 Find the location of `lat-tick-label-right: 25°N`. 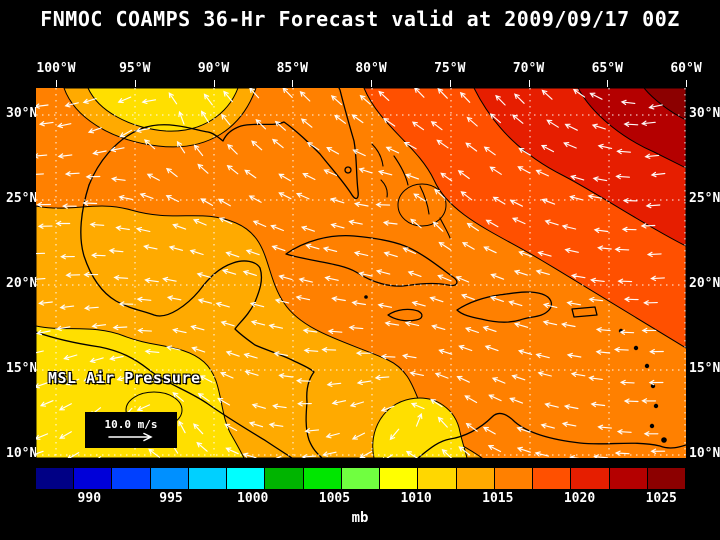

lat-tick-label-right: 25°N is located at coordinates (704, 198).